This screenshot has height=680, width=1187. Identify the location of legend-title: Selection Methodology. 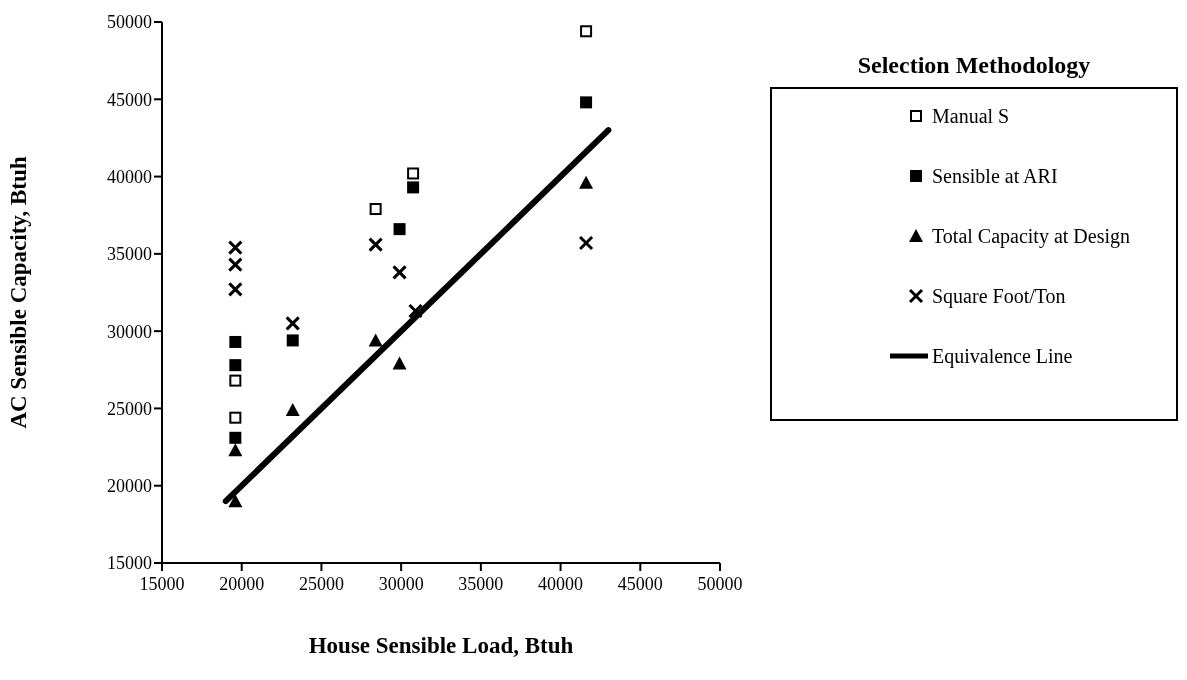
(974, 65).